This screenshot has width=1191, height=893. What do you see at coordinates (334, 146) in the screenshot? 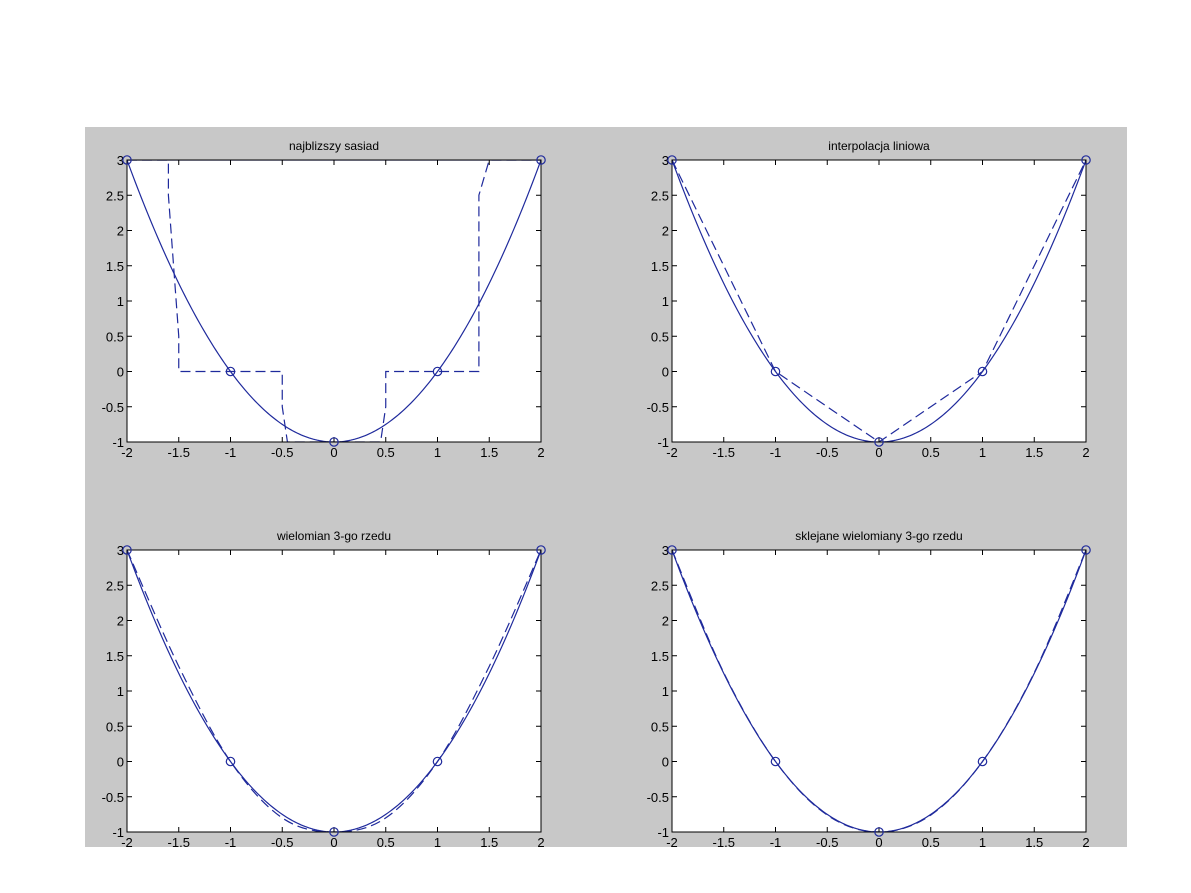
I see `subplot-title: najblizszy sasiad` at bounding box center [334, 146].